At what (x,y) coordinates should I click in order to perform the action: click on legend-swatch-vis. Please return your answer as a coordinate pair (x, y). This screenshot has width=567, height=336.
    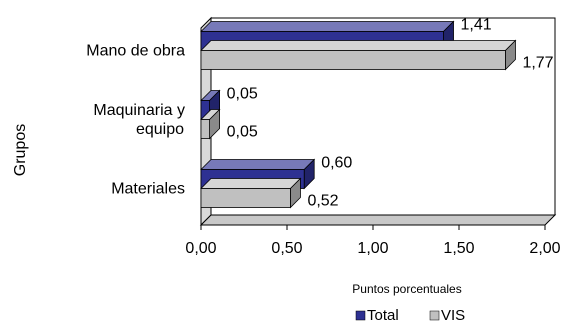
    Looking at the image, I should click on (434, 315).